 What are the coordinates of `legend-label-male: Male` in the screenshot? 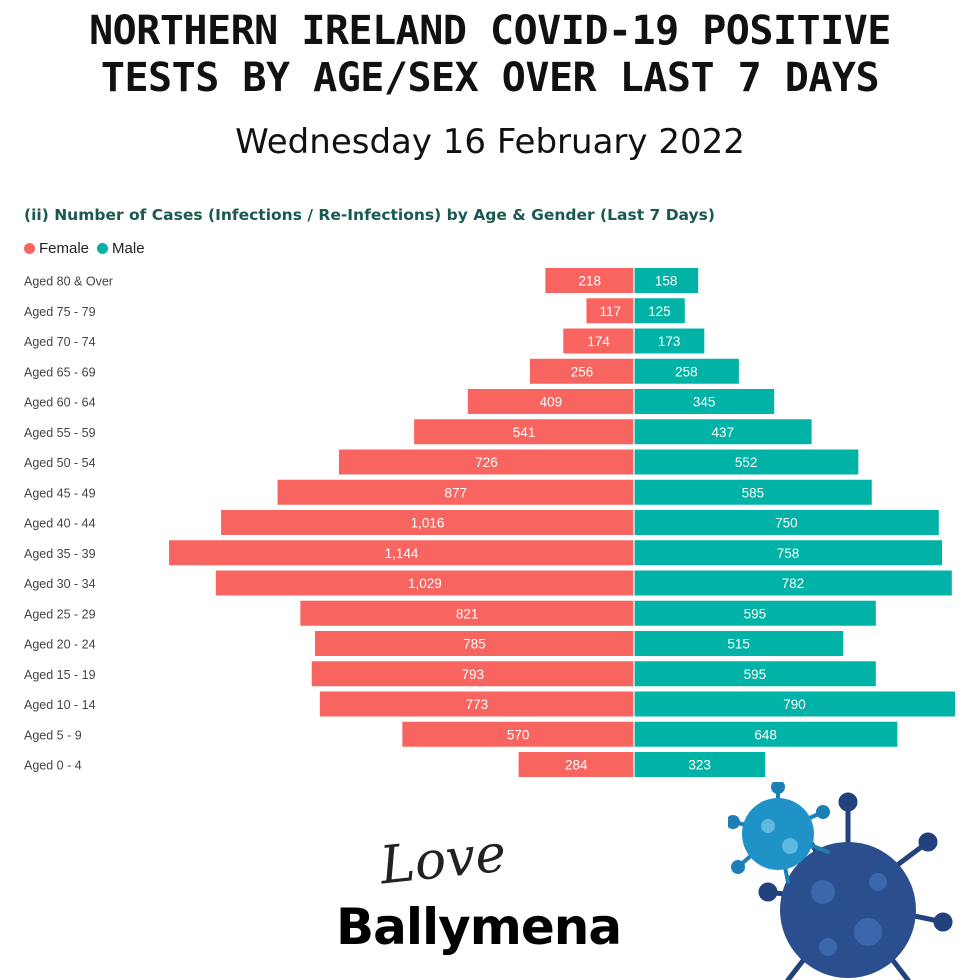 It's located at (128, 248).